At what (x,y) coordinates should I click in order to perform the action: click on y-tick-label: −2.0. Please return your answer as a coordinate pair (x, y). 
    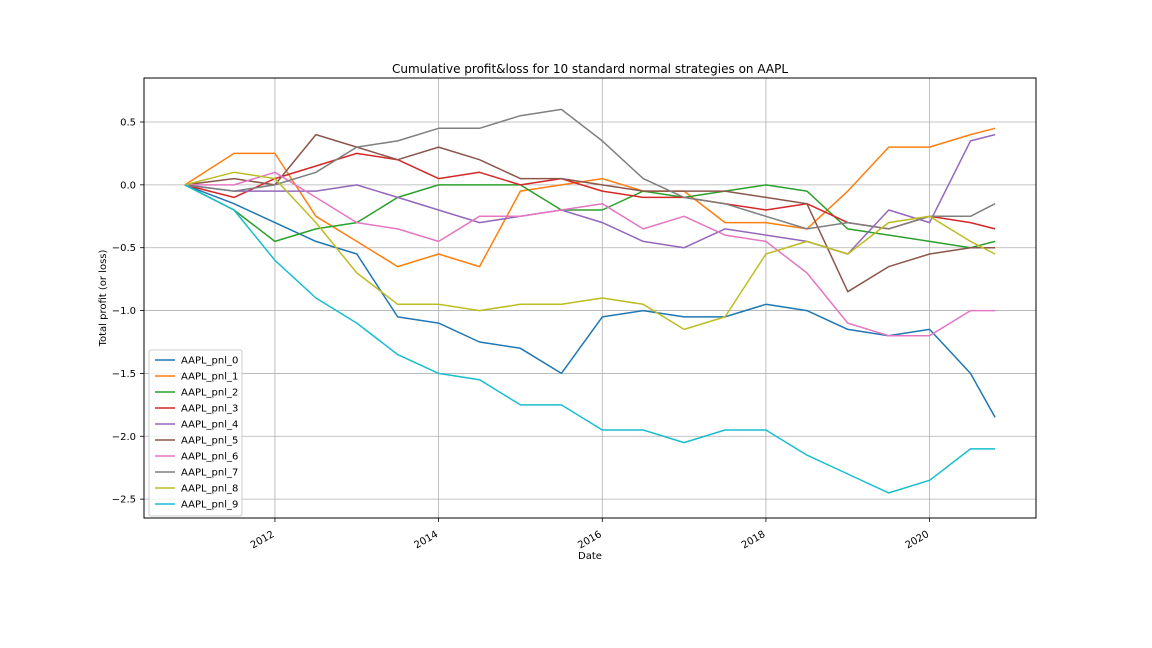
    Looking at the image, I should click on (124, 437).